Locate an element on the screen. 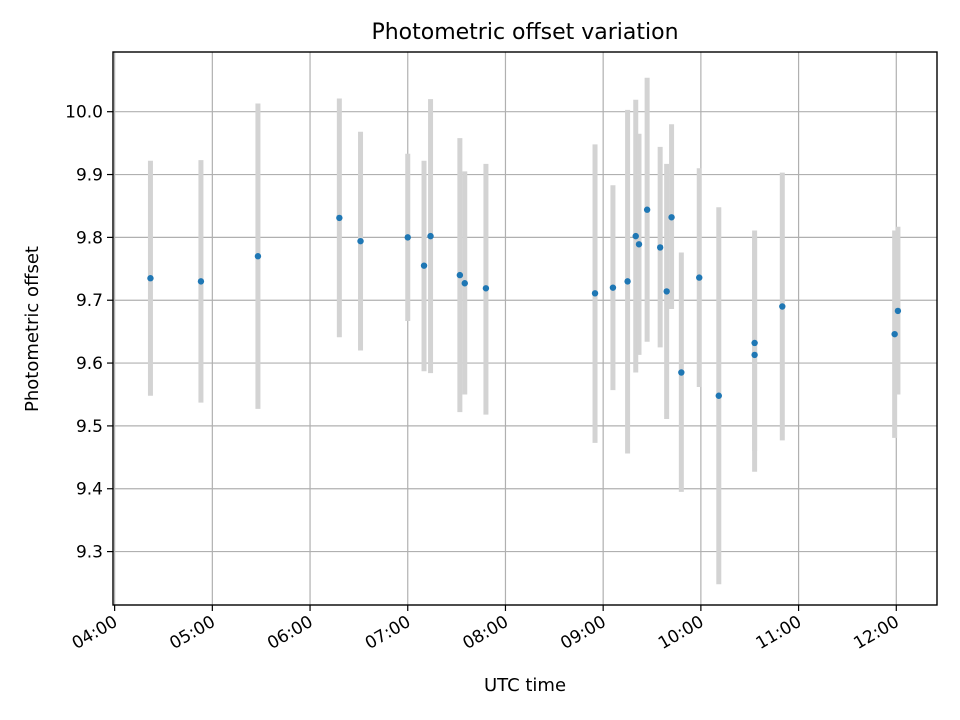 This screenshot has width=960, height=720. y-axis-label: Photometric offset is located at coordinates (32, 329).